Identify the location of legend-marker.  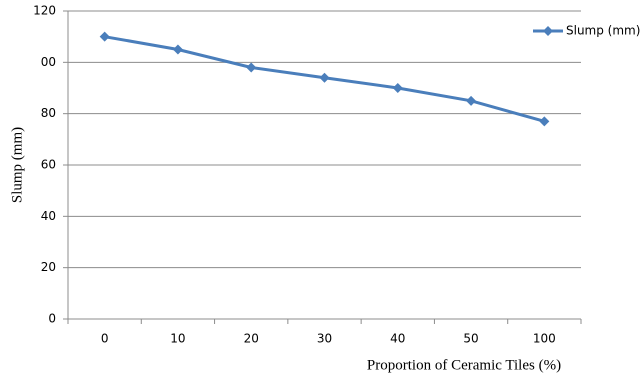
(548, 31).